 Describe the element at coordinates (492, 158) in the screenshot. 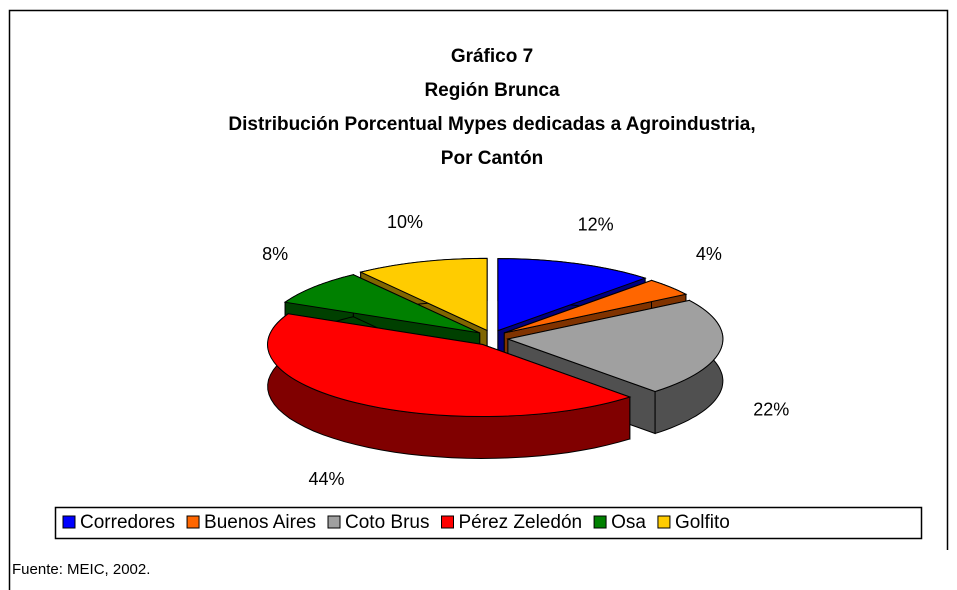

I see `chart-title: Por Cantón` at that location.